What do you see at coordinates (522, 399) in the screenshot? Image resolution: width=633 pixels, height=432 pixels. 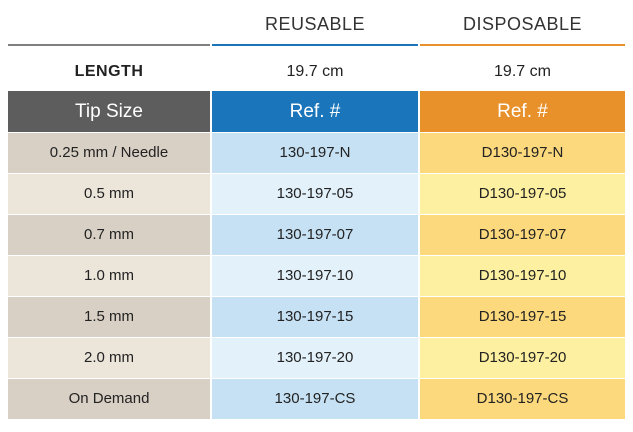 I see `disposable-ref-cell: D130-197-CS` at bounding box center [522, 399].